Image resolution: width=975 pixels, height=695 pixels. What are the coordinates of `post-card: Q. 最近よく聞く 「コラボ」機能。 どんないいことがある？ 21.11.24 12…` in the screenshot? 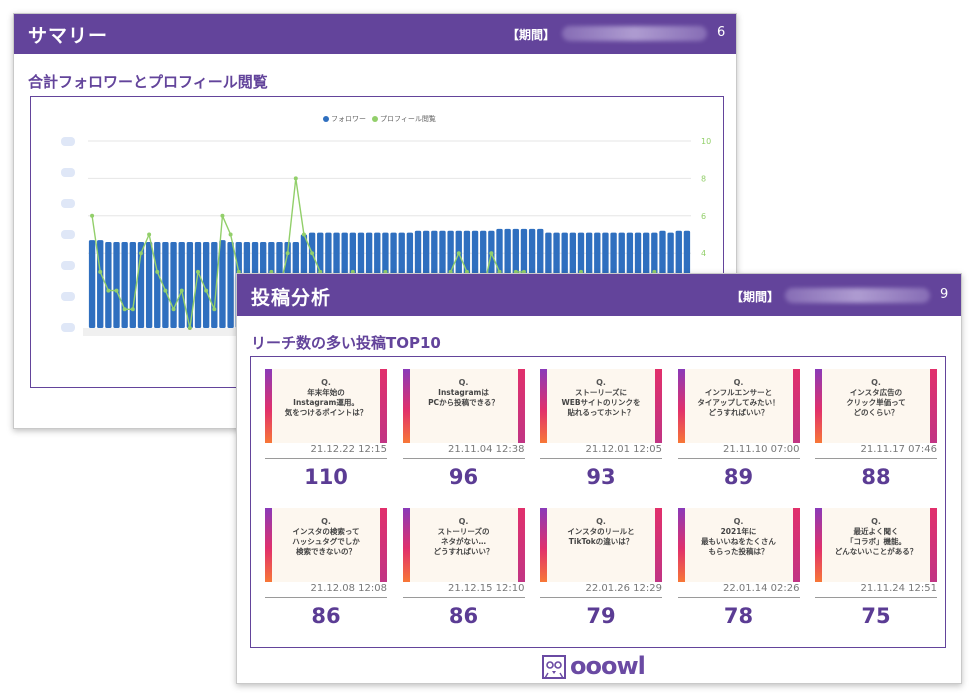 It's located at (876, 571).